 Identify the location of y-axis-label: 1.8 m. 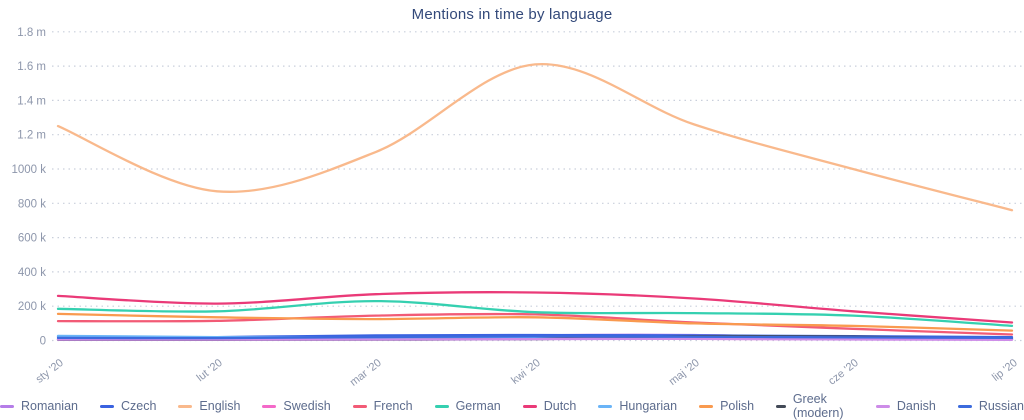
(31, 33).